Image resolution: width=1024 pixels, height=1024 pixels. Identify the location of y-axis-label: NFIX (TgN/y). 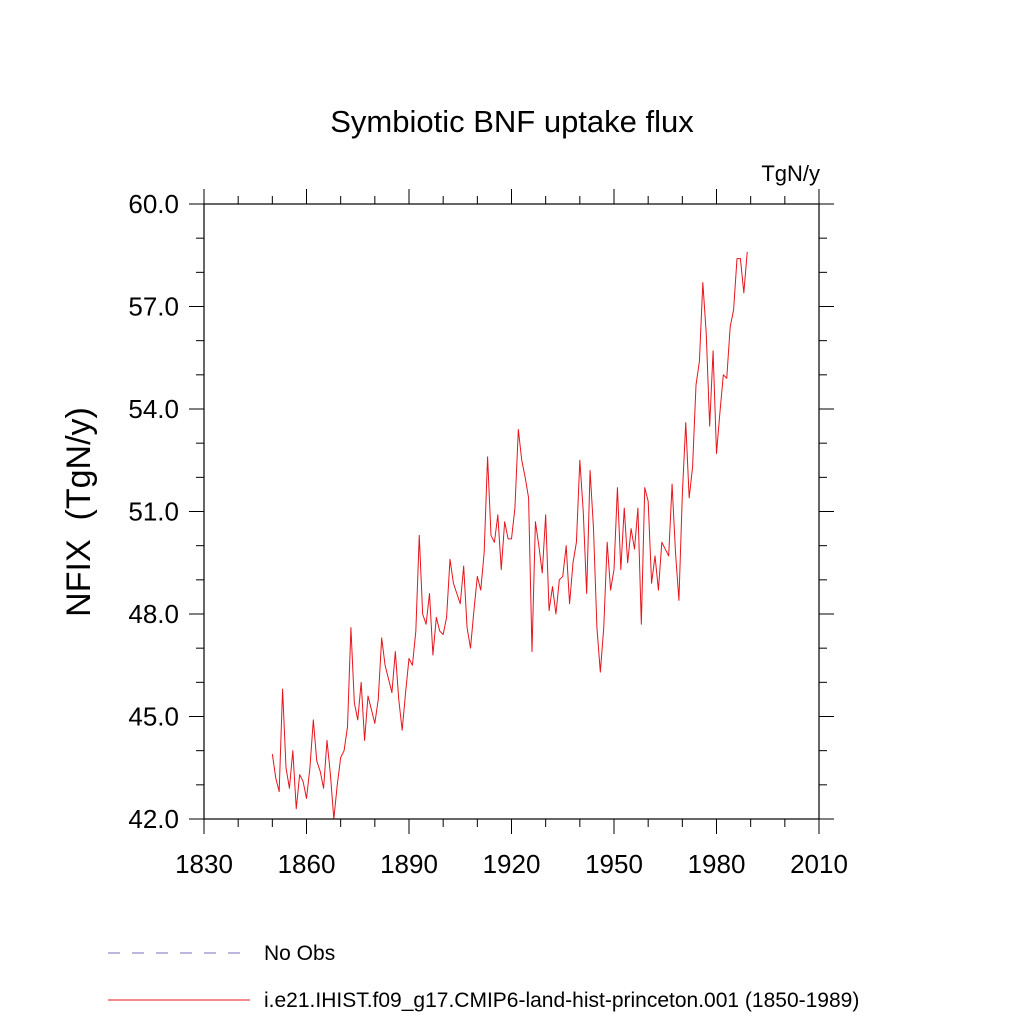
(79, 512).